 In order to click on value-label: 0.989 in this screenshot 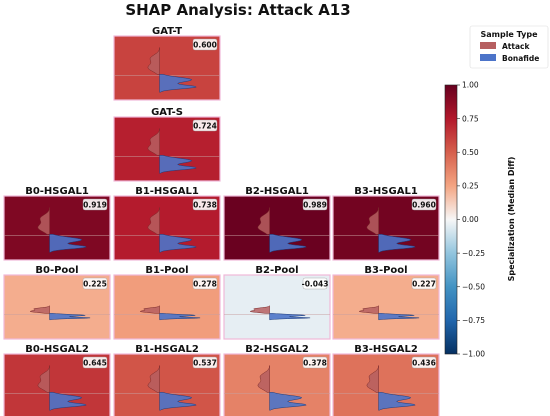, I will do `click(315, 205)`.